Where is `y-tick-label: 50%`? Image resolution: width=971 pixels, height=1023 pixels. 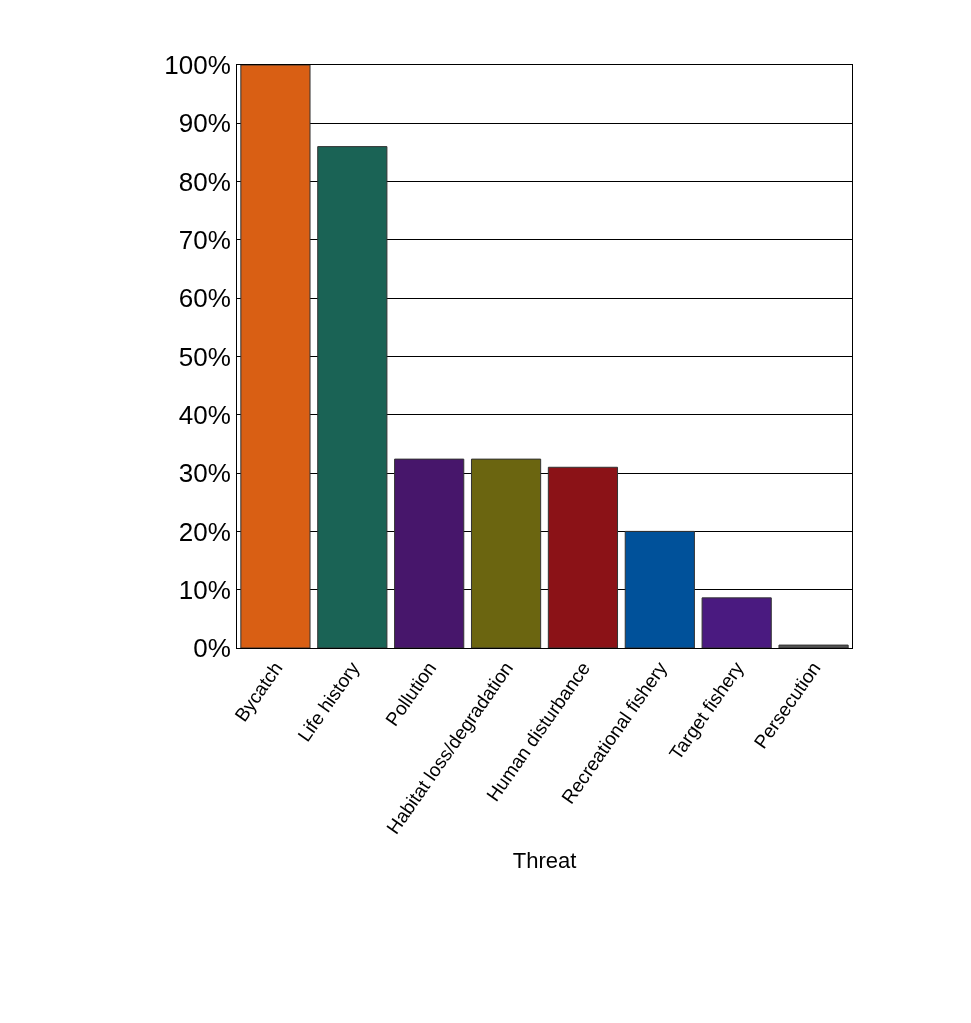
y-tick-label: 50% is located at coordinates (204, 356).